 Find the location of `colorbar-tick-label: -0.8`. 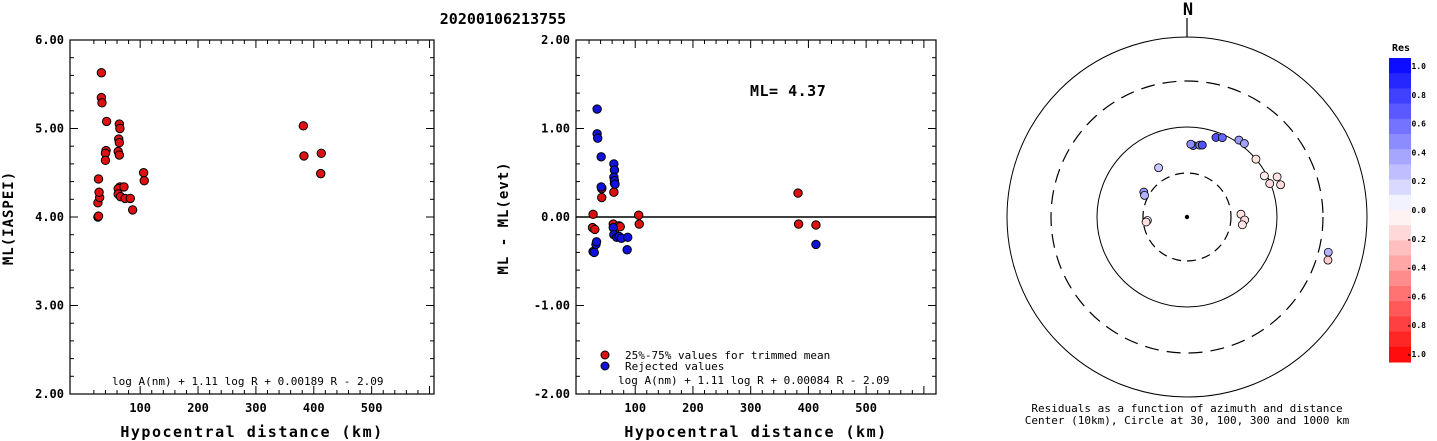

colorbar-tick-label: -0.8 is located at coordinates (1416, 325).